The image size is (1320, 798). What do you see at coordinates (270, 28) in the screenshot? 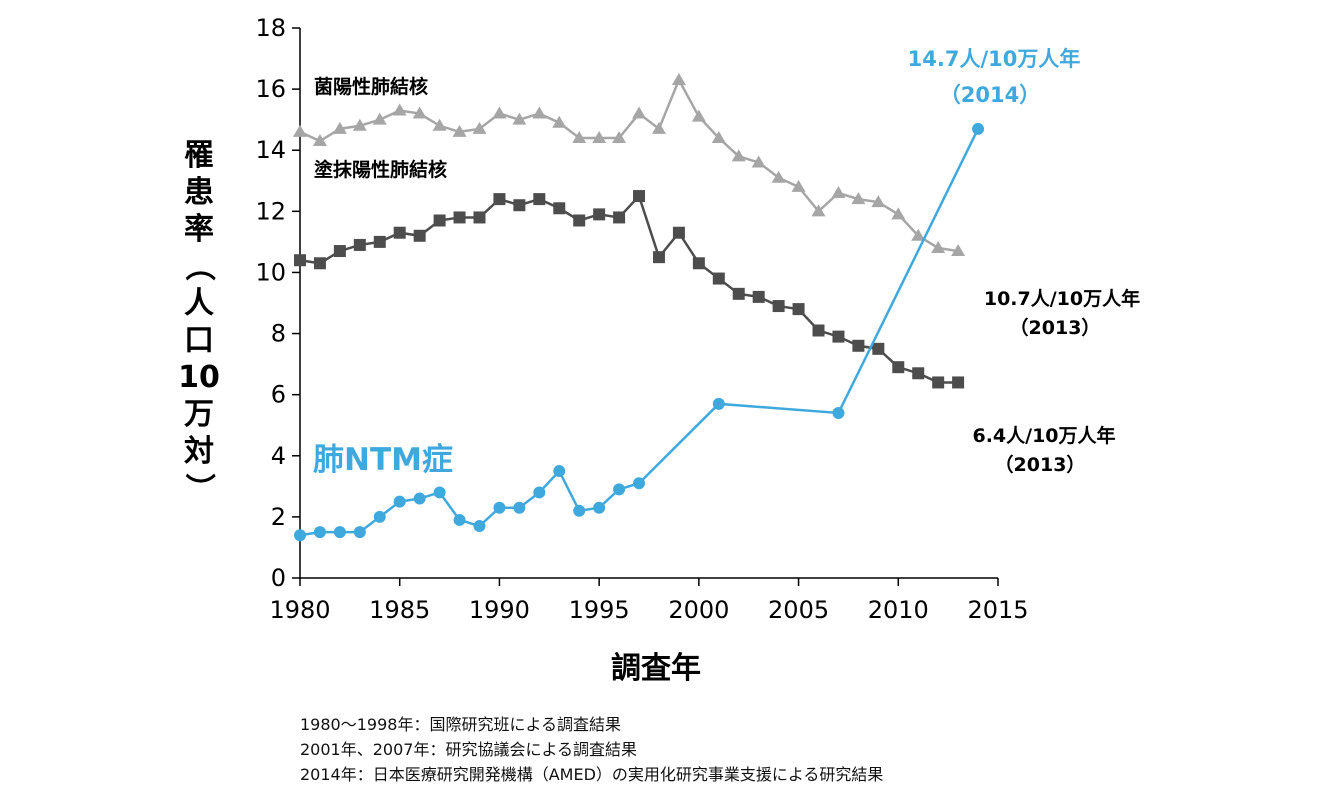
I see `y-tick-label: 18` at bounding box center [270, 28].